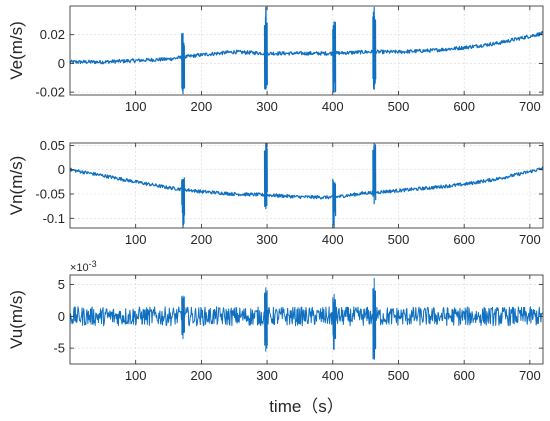 The image size is (550, 421). What do you see at coordinates (306, 406) in the screenshot?
I see `x-axis-label: time（s）` at bounding box center [306, 406].